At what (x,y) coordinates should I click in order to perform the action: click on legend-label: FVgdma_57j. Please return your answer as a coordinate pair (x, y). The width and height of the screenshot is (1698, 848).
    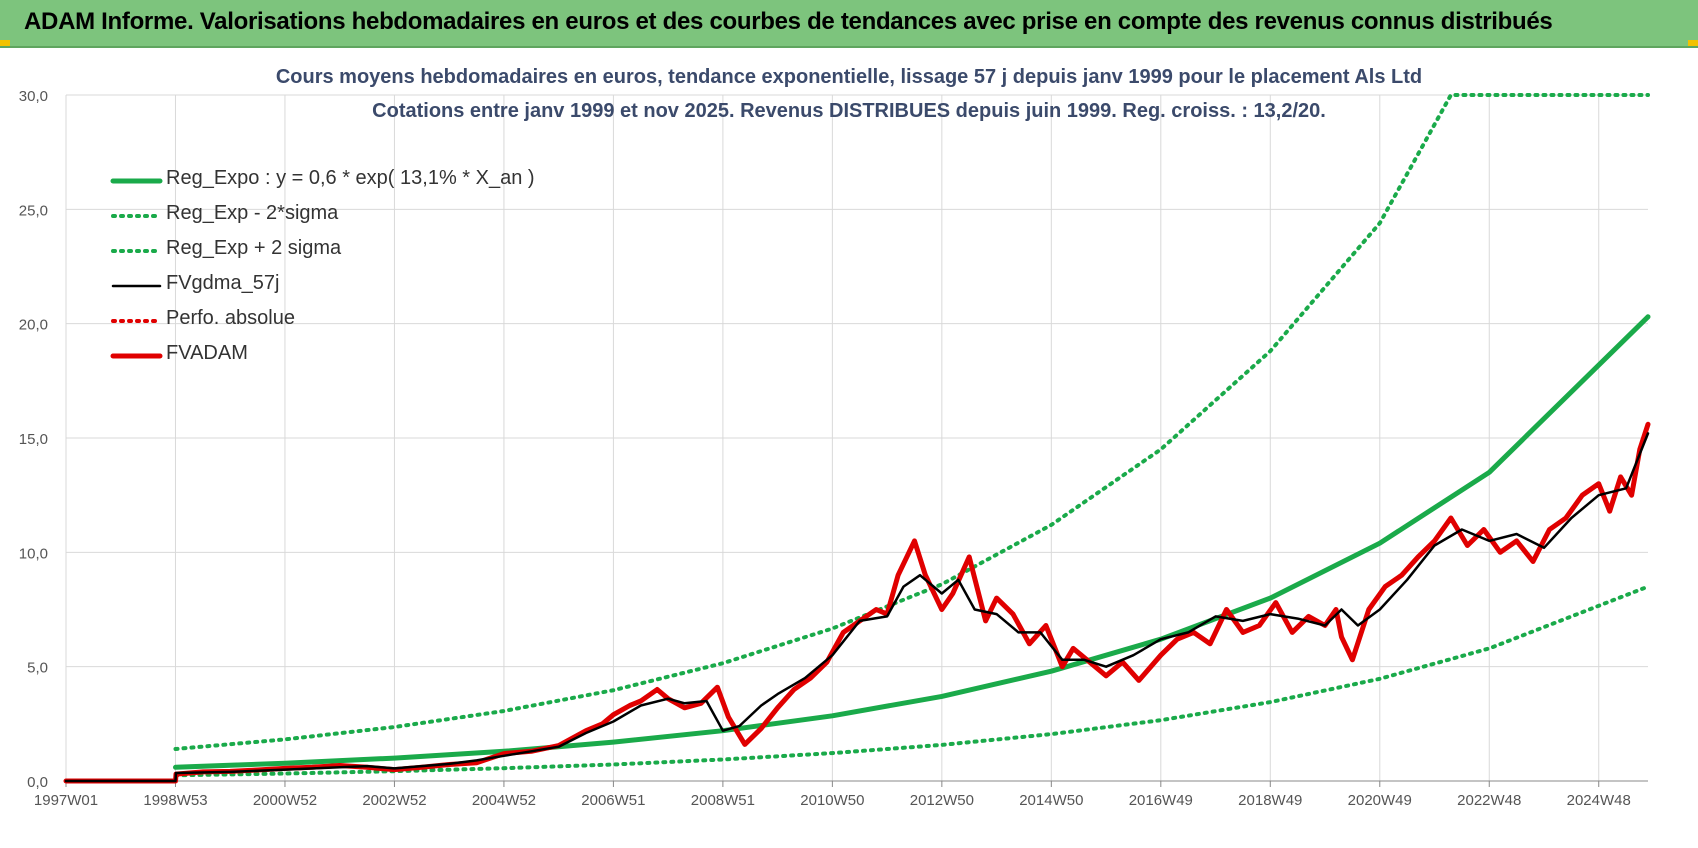
    Looking at the image, I should click on (223, 283).